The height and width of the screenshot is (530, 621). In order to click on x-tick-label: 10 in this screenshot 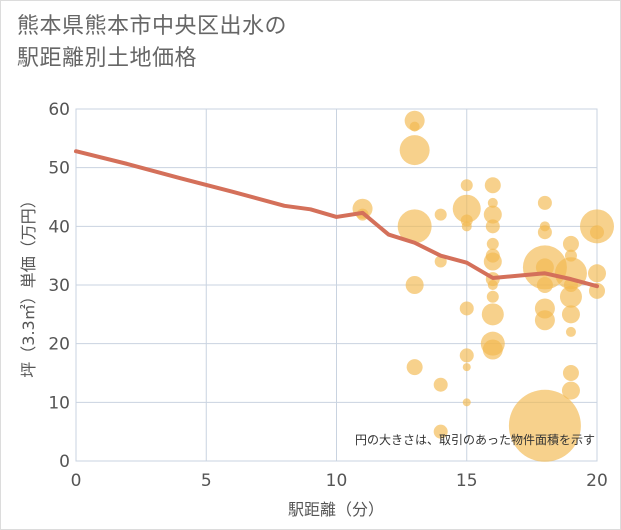, I will do `click(337, 481)`.